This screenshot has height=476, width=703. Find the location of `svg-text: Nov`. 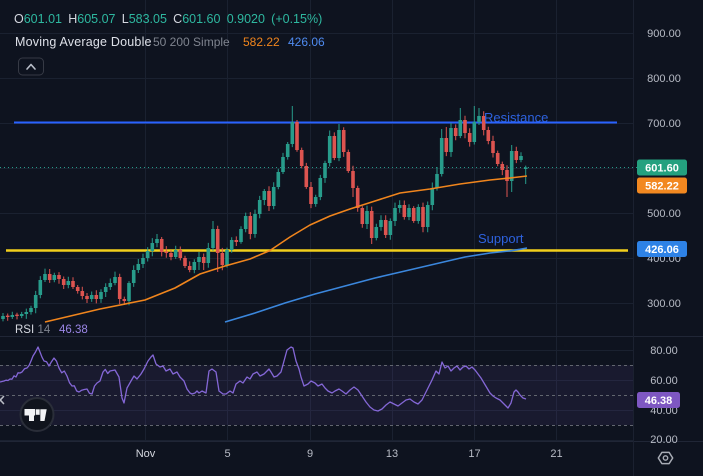

svg-text: Nov is located at coordinates (146, 454).